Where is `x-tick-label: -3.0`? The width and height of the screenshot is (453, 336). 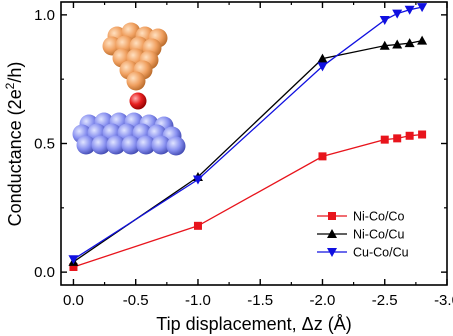 x-tick-label: -3.0 is located at coordinates (443, 300).